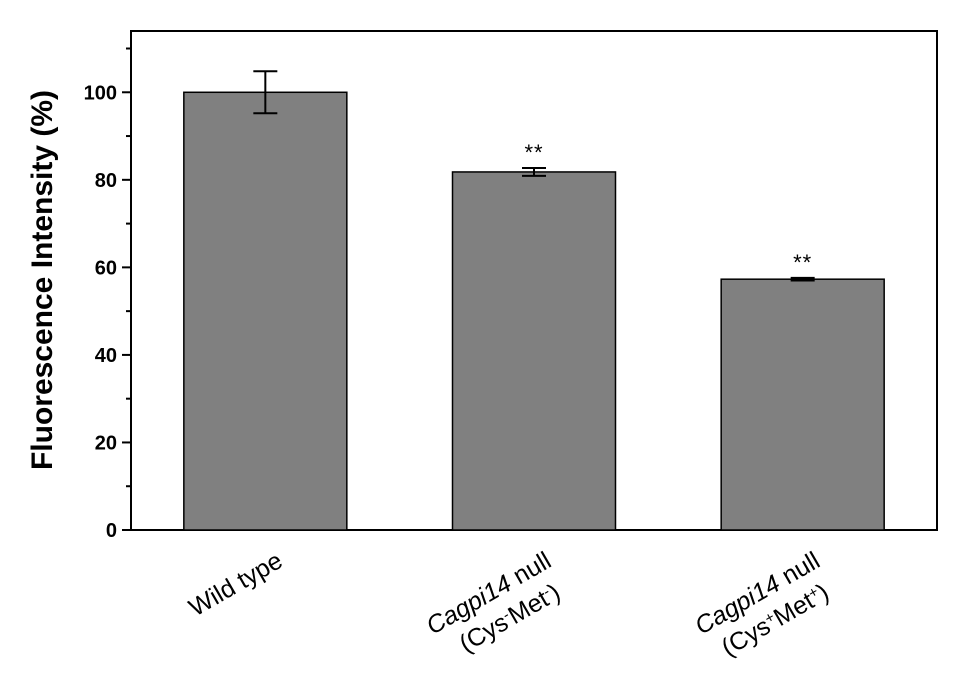 The height and width of the screenshot is (673, 976). I want to click on y-tick-label: 40, so click(106, 356).